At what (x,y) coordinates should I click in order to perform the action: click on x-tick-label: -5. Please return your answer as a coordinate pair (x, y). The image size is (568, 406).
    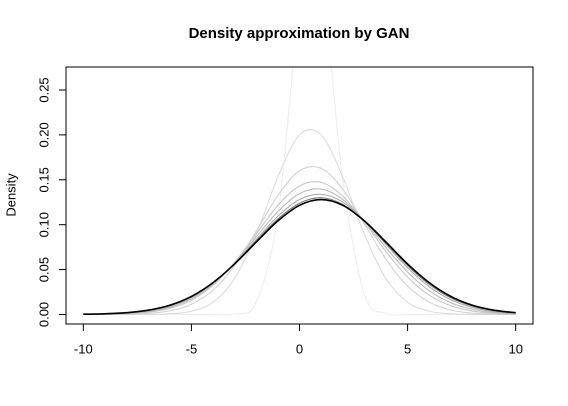
    Looking at the image, I should click on (192, 348).